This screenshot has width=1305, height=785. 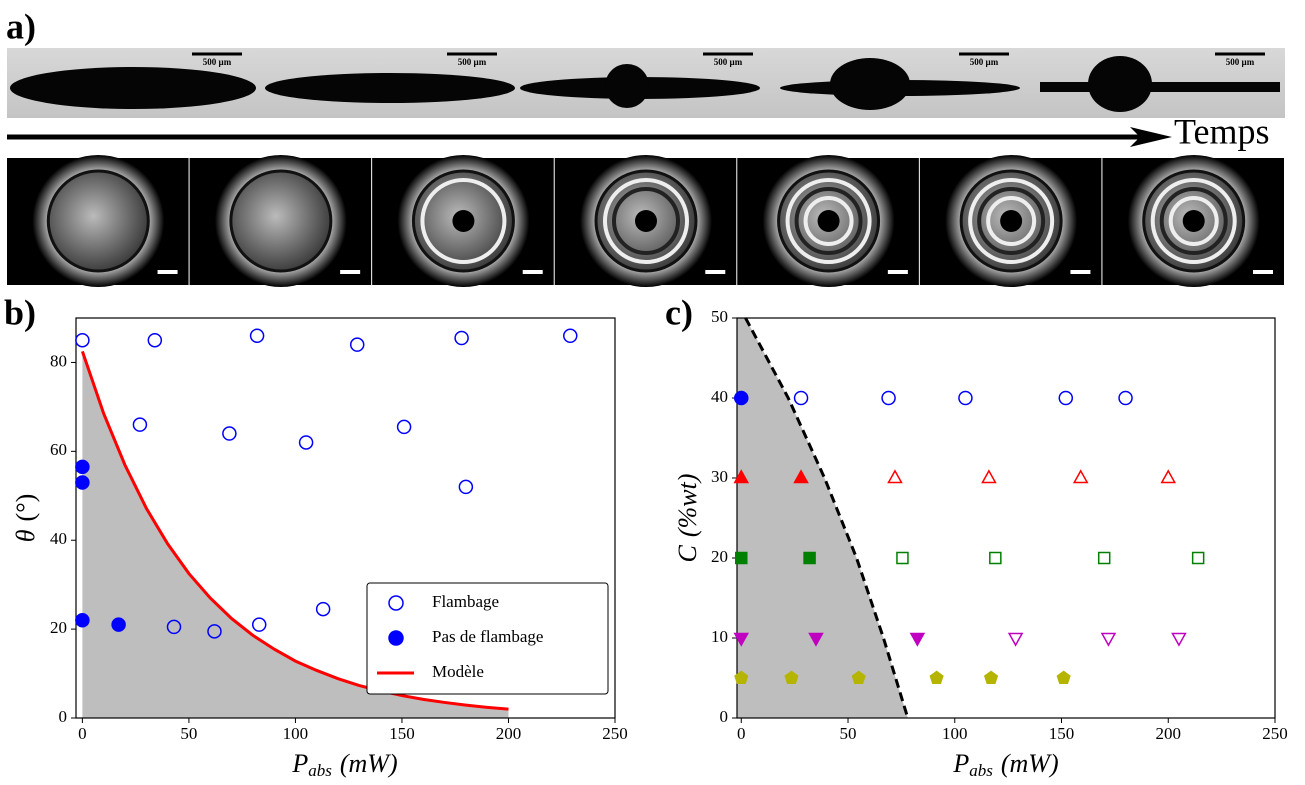 I want to click on x-tick-label: 50, so click(x=848, y=733).